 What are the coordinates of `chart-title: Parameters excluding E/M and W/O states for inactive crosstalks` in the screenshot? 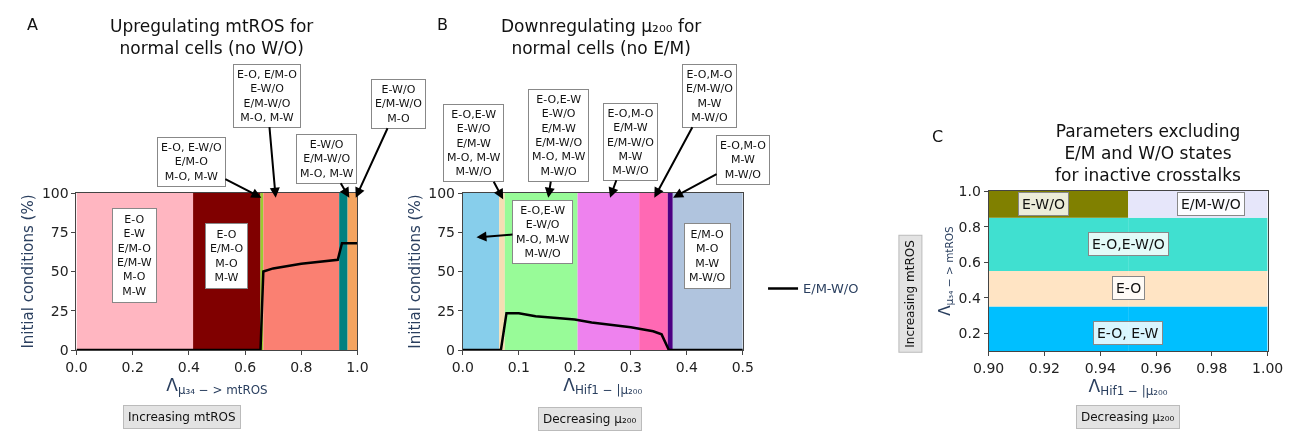 It's located at (1148, 153).